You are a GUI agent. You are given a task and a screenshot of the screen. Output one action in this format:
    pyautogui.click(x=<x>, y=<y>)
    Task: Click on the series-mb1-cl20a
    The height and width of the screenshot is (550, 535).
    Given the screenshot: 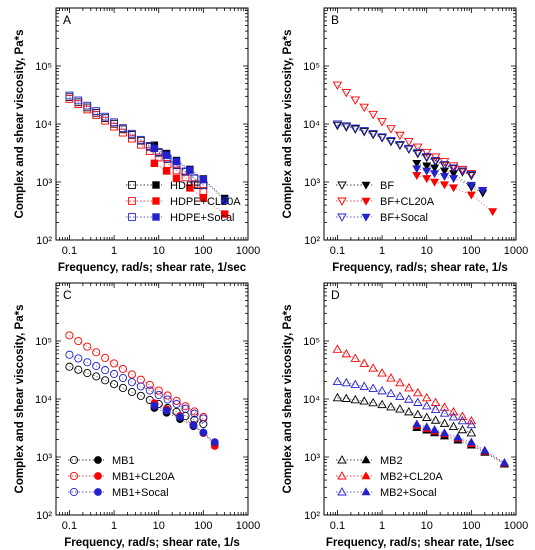 What is the action you would take?
    pyautogui.click(x=142, y=390)
    